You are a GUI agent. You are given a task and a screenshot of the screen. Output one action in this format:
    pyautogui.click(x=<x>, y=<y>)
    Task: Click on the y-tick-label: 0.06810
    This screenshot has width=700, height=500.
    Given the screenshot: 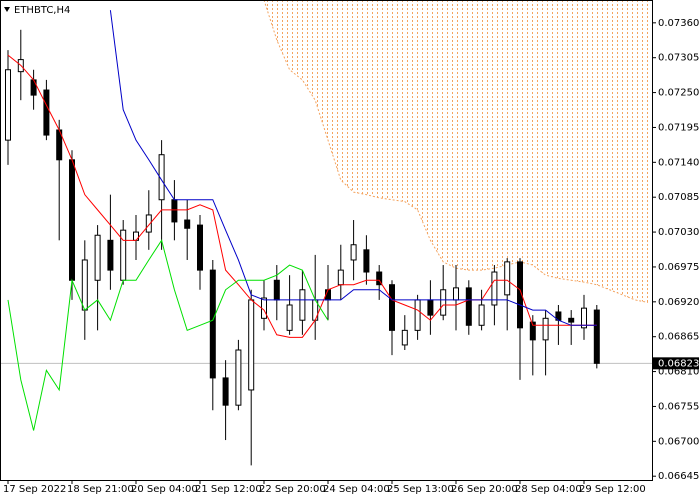 What is the action you would take?
    pyautogui.click(x=678, y=372)
    